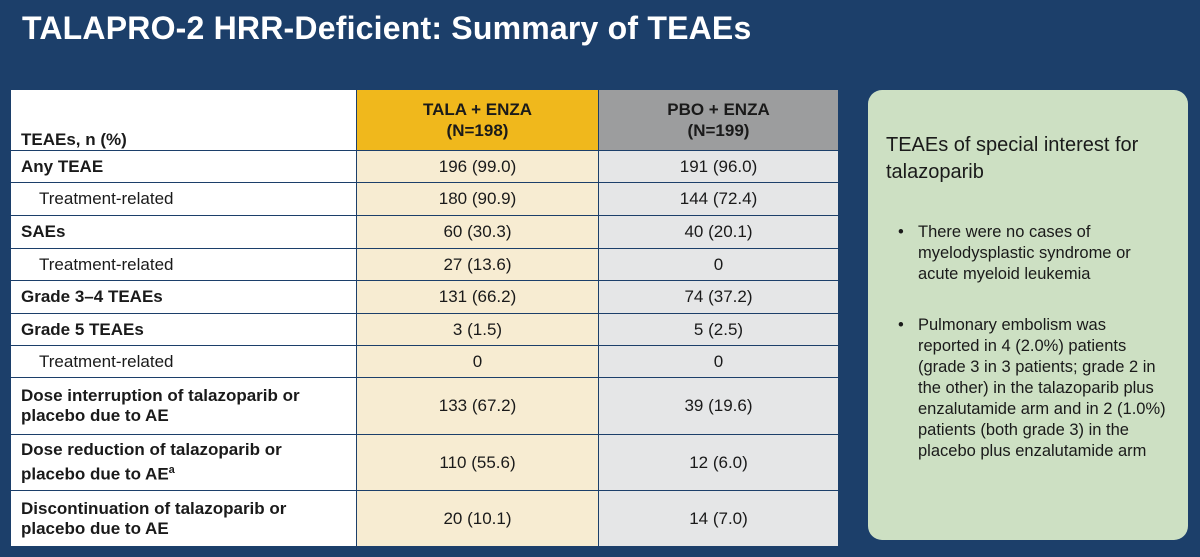  What do you see at coordinates (477, 109) in the screenshot?
I see `tala-arm-name: TALA + ENZA` at bounding box center [477, 109].